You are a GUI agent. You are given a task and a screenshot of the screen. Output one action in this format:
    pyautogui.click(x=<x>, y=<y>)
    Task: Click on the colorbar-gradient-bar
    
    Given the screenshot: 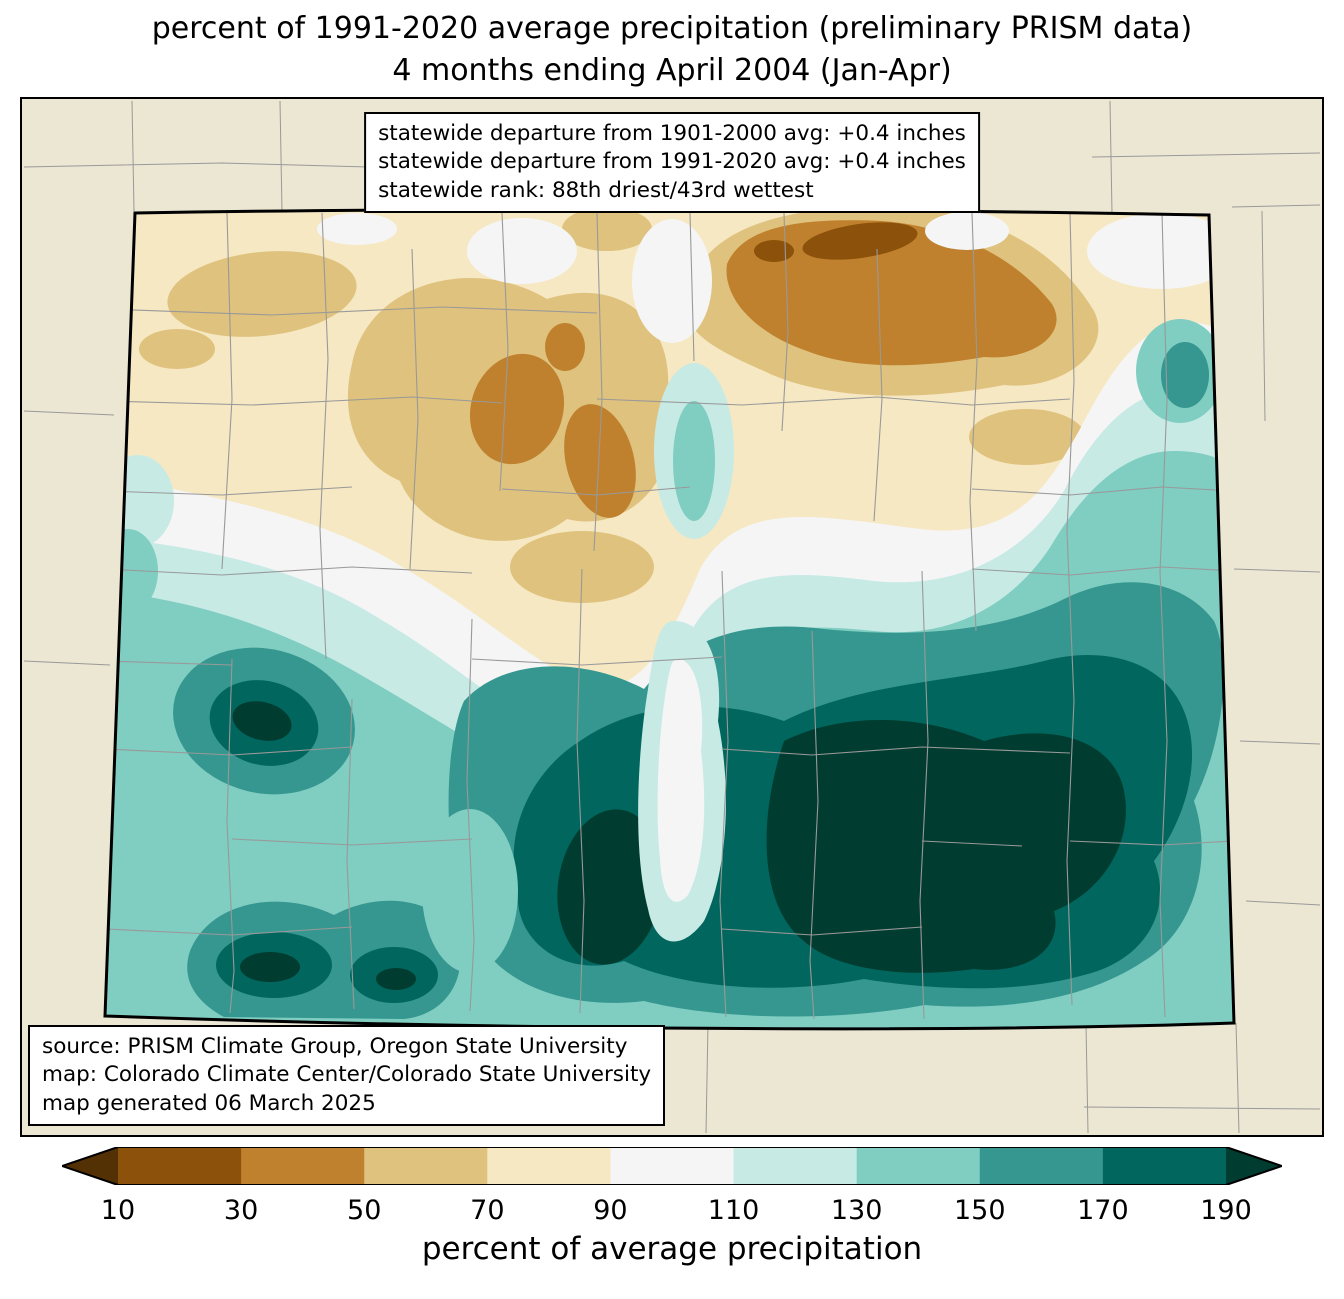 What is the action you would take?
    pyautogui.click(x=672, y=1166)
    